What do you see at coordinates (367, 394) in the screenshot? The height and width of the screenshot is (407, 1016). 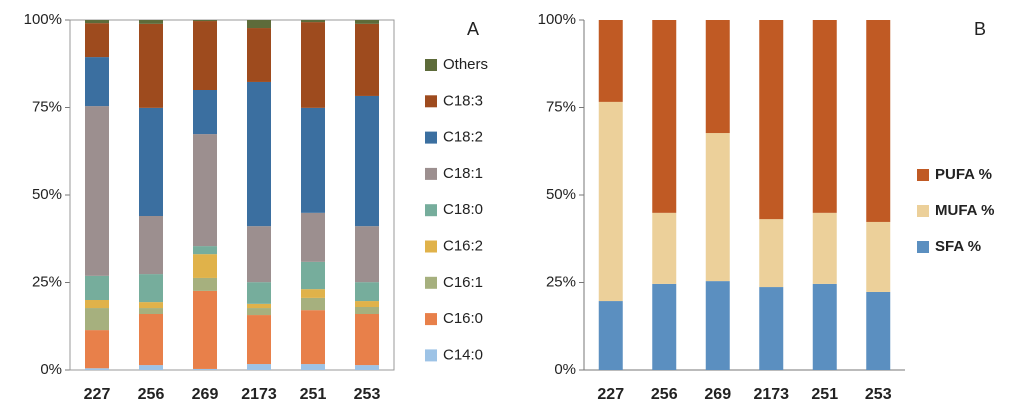 I see `x-tick-label: 253` at bounding box center [367, 394].